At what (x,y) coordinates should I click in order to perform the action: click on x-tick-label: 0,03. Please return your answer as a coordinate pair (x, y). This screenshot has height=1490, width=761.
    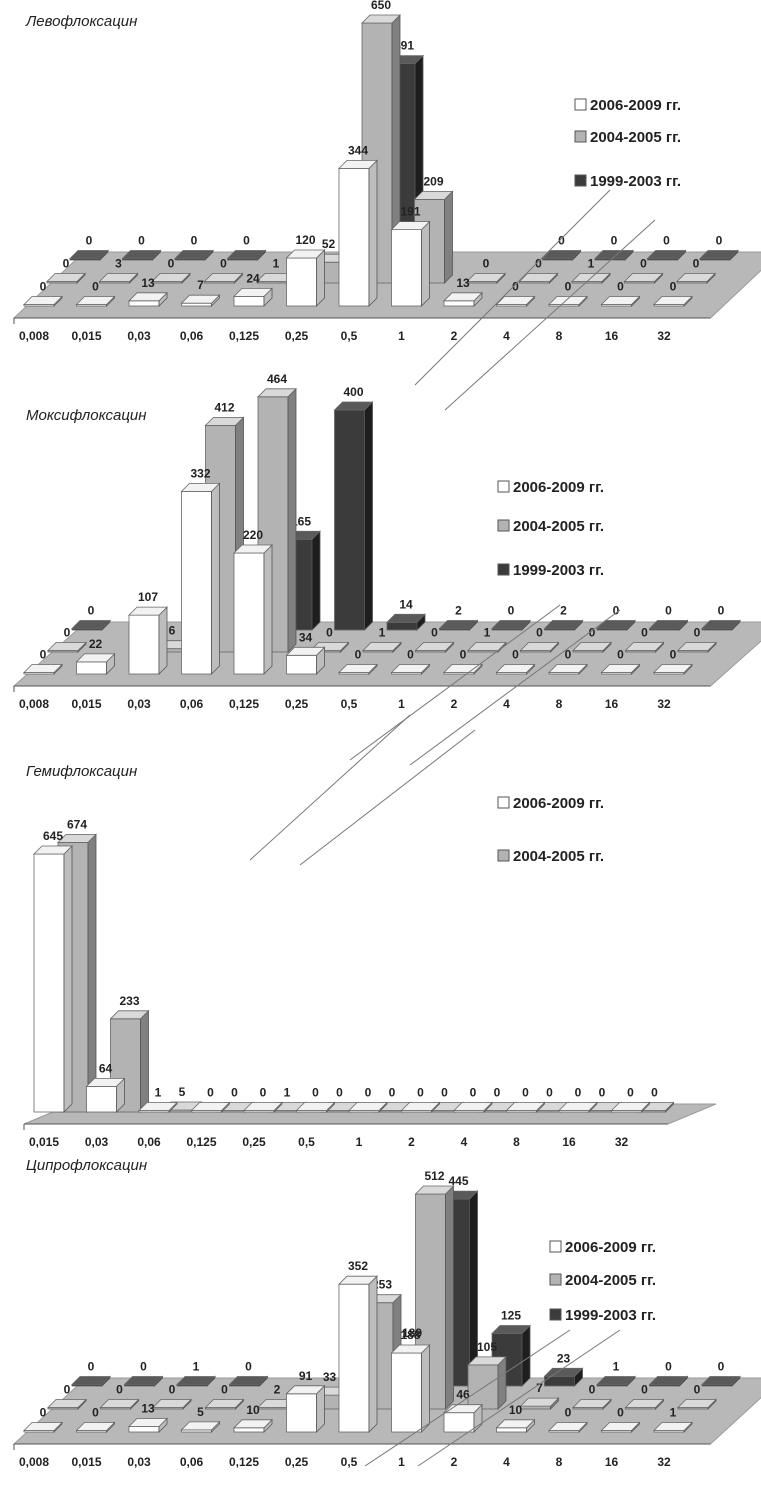
    Looking at the image, I should click on (139, 1462).